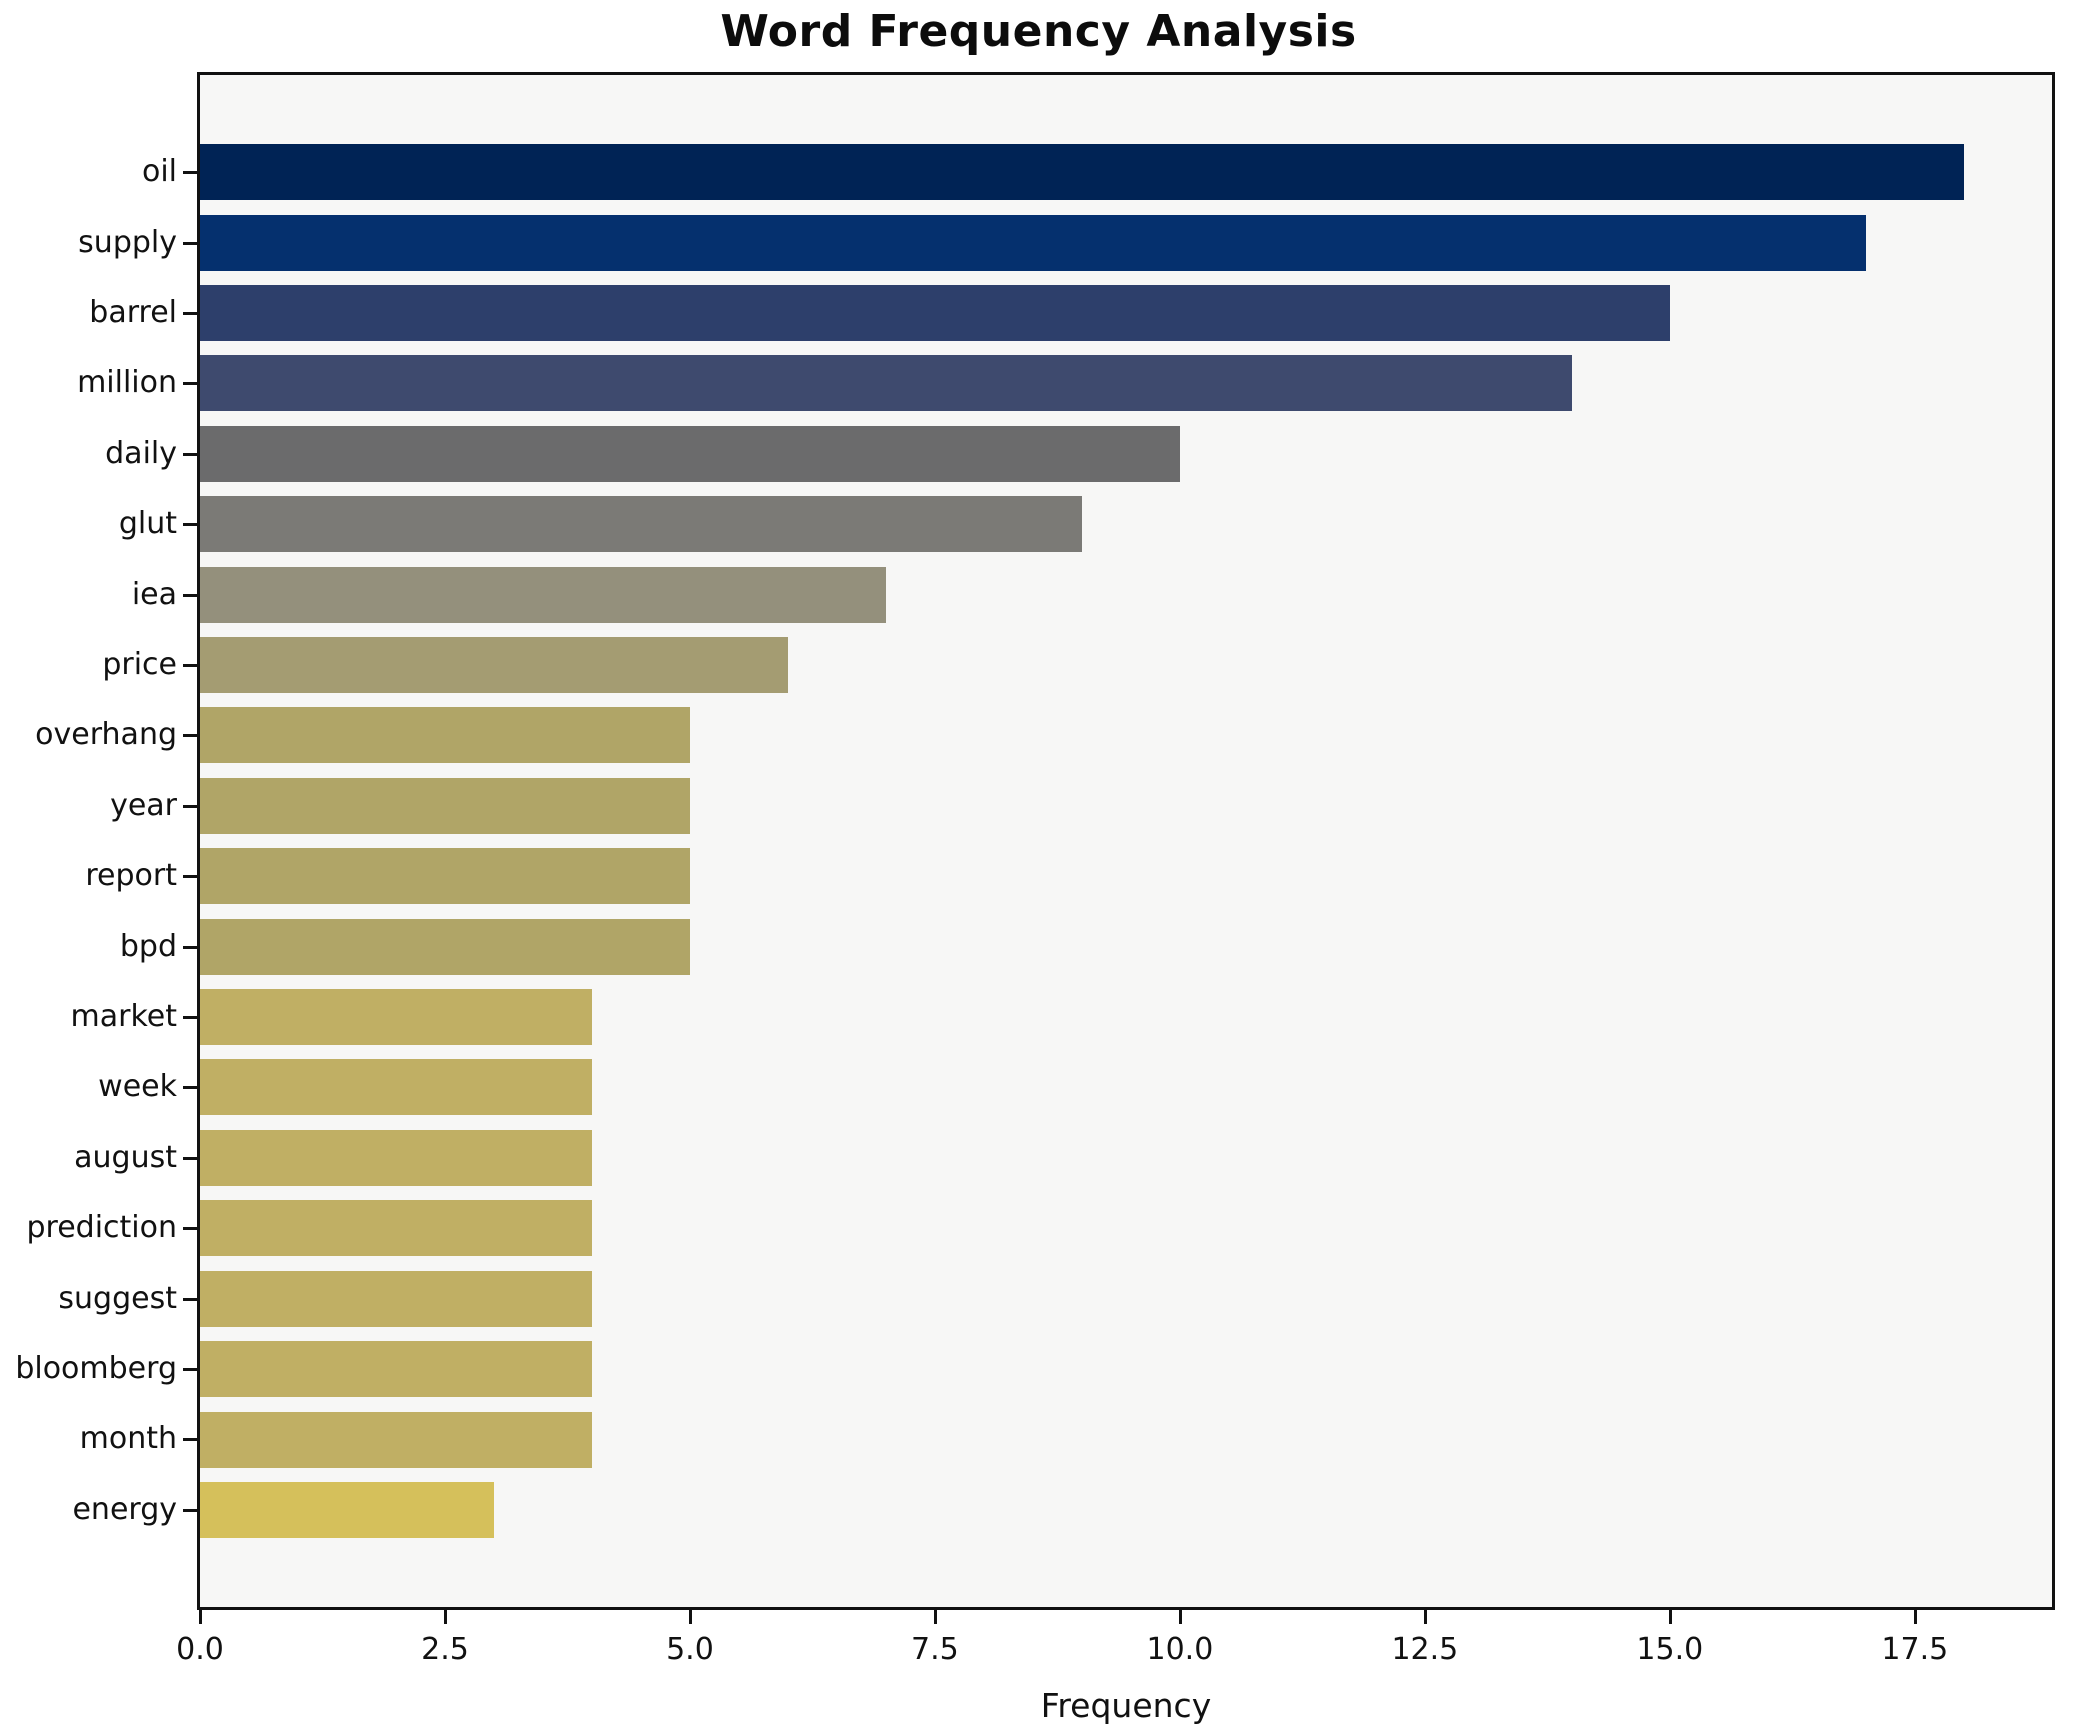 Image resolution: width=2077 pixels, height=1725 pixels. Describe the element at coordinates (445, 876) in the screenshot. I see `bar-report` at that location.